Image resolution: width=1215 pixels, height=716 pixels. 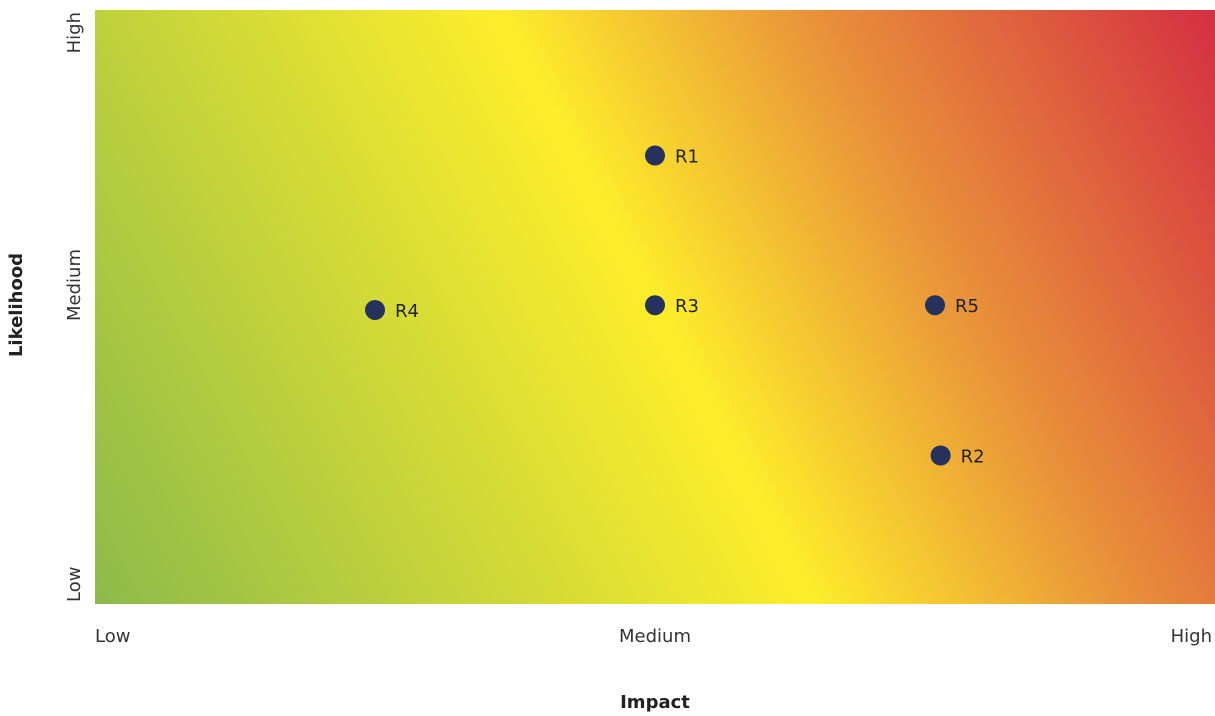 I want to click on point-r5, so click(x=935, y=305).